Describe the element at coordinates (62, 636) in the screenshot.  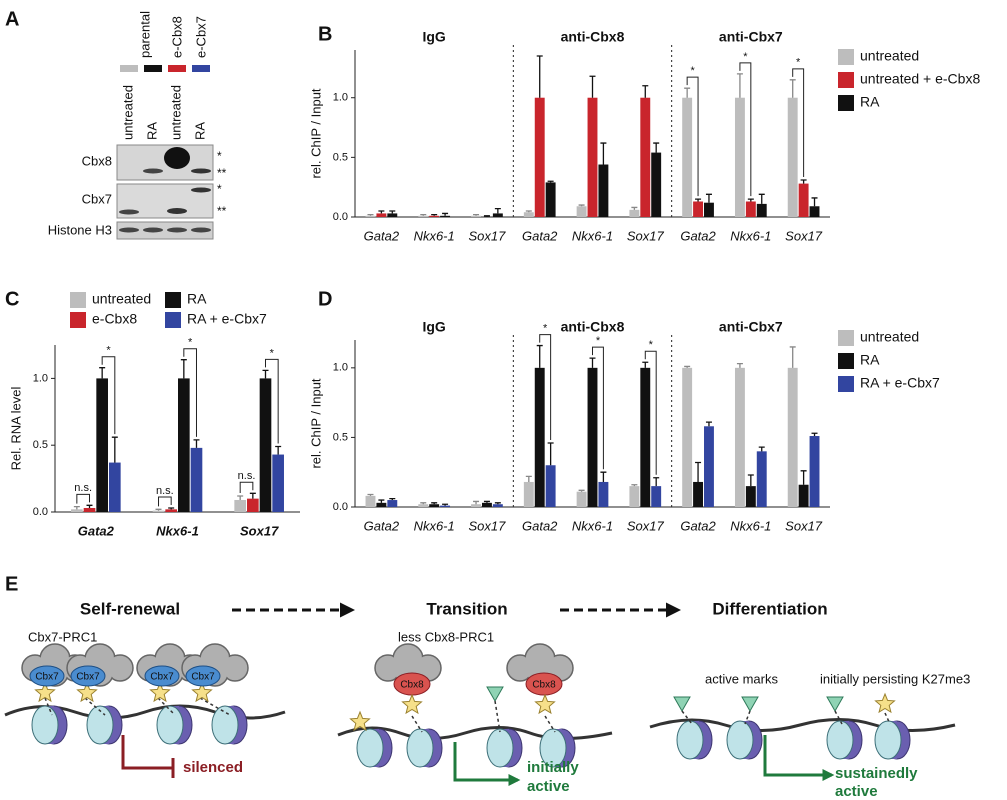
I see `complex-label: Cbx7-PRC1` at that location.